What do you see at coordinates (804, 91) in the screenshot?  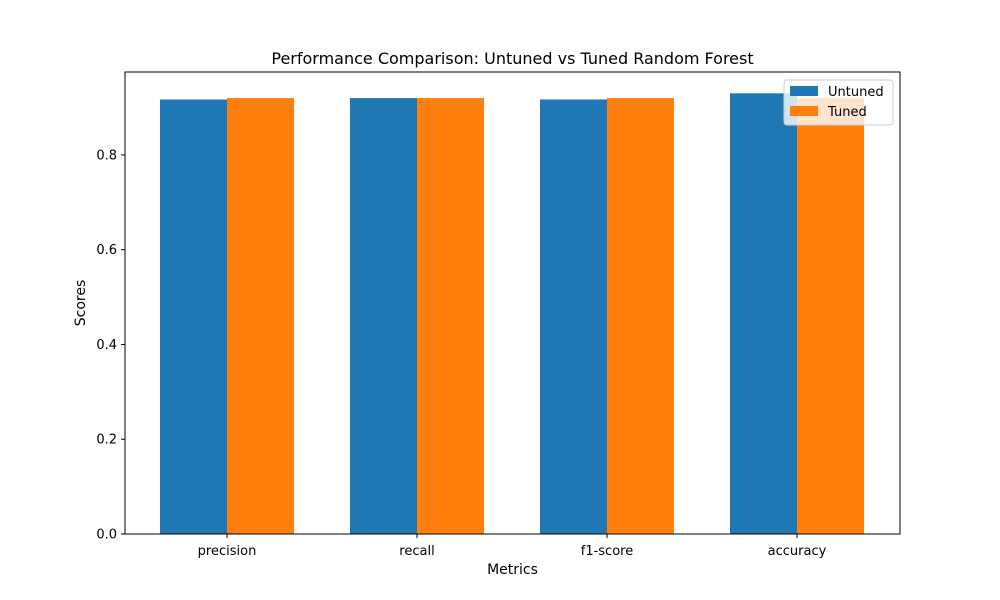 I see `legend-swatch-untuned` at bounding box center [804, 91].